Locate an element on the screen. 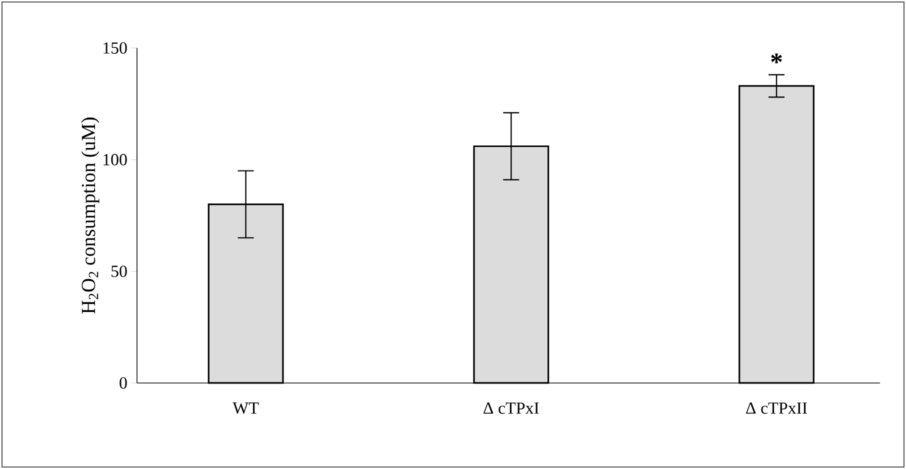  y-axis-title: H$_{2}$O$_{2}$ consumption (uM) is located at coordinates (90, 216).